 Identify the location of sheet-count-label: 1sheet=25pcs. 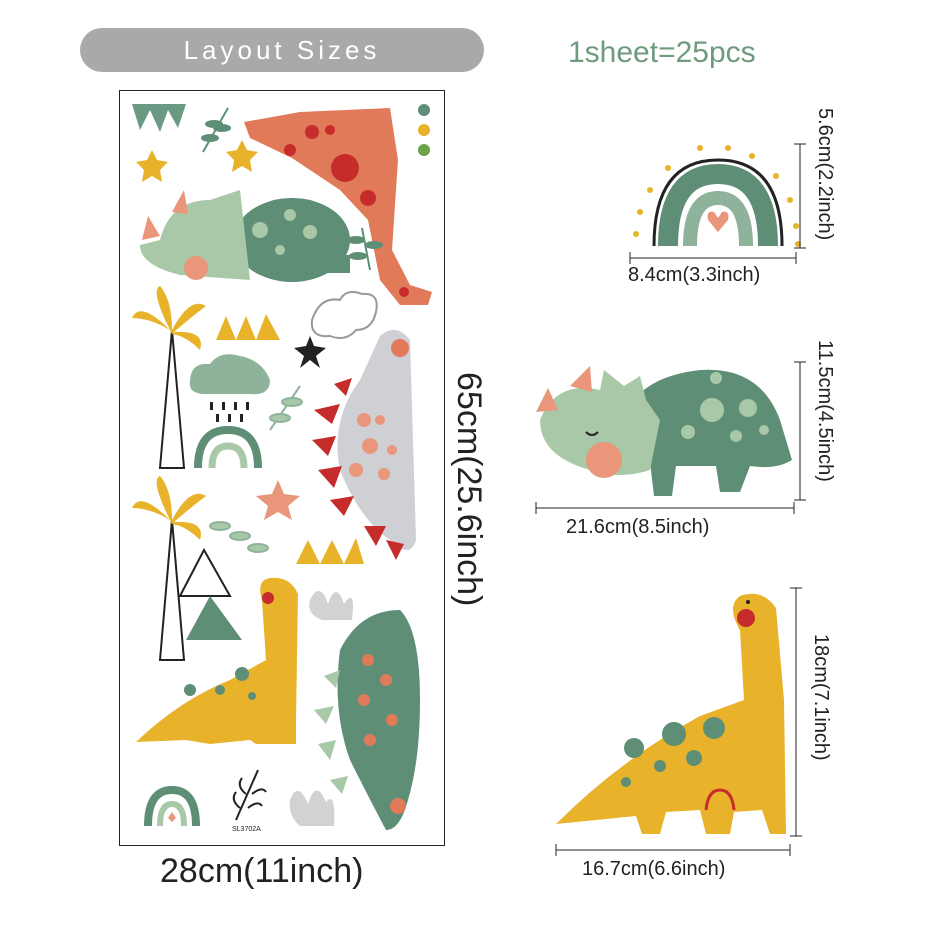
(662, 52).